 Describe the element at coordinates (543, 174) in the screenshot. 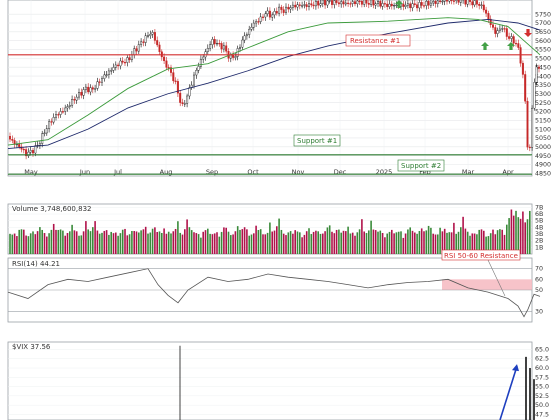

I see `price-tick-label: 4850` at that location.